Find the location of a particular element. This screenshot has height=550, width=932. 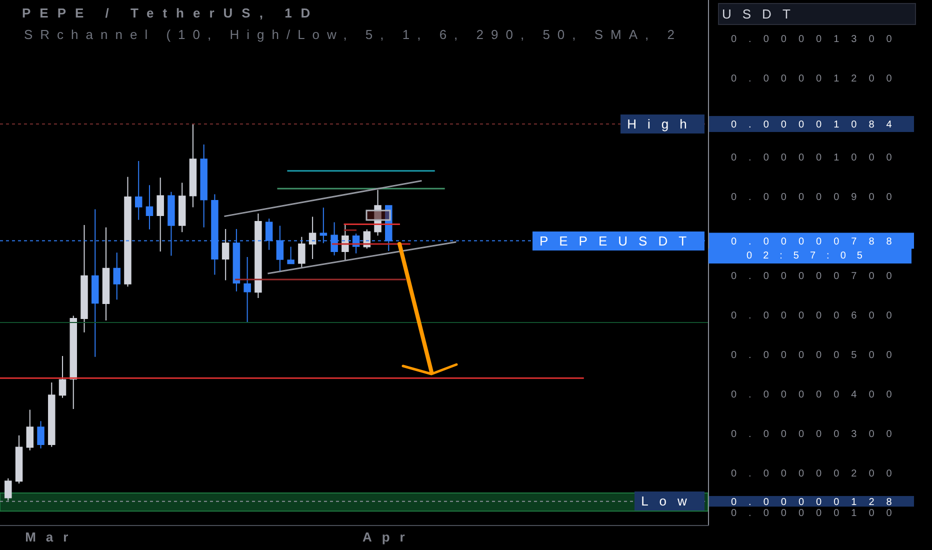

y-tick-label: 0.00001084 is located at coordinates (817, 124).